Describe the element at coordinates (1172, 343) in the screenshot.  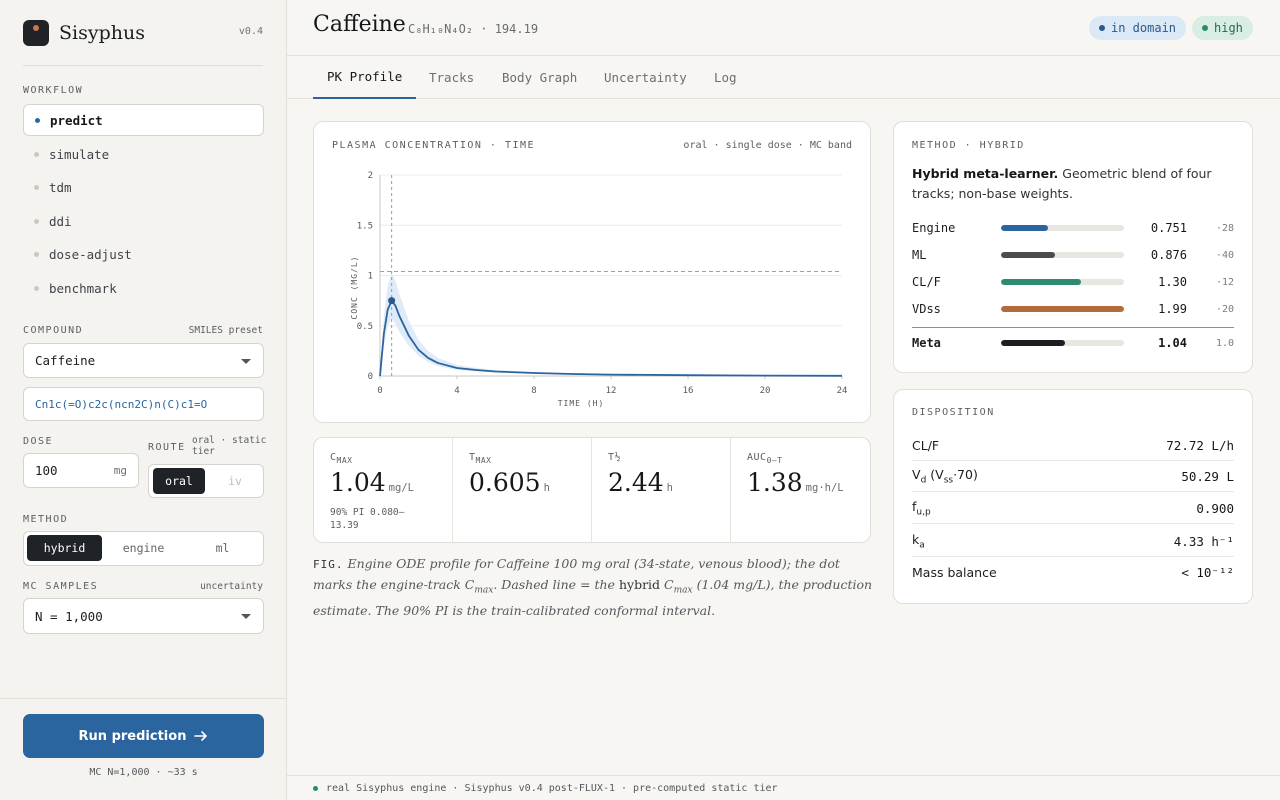
I see `track-value: 1.04` at that location.